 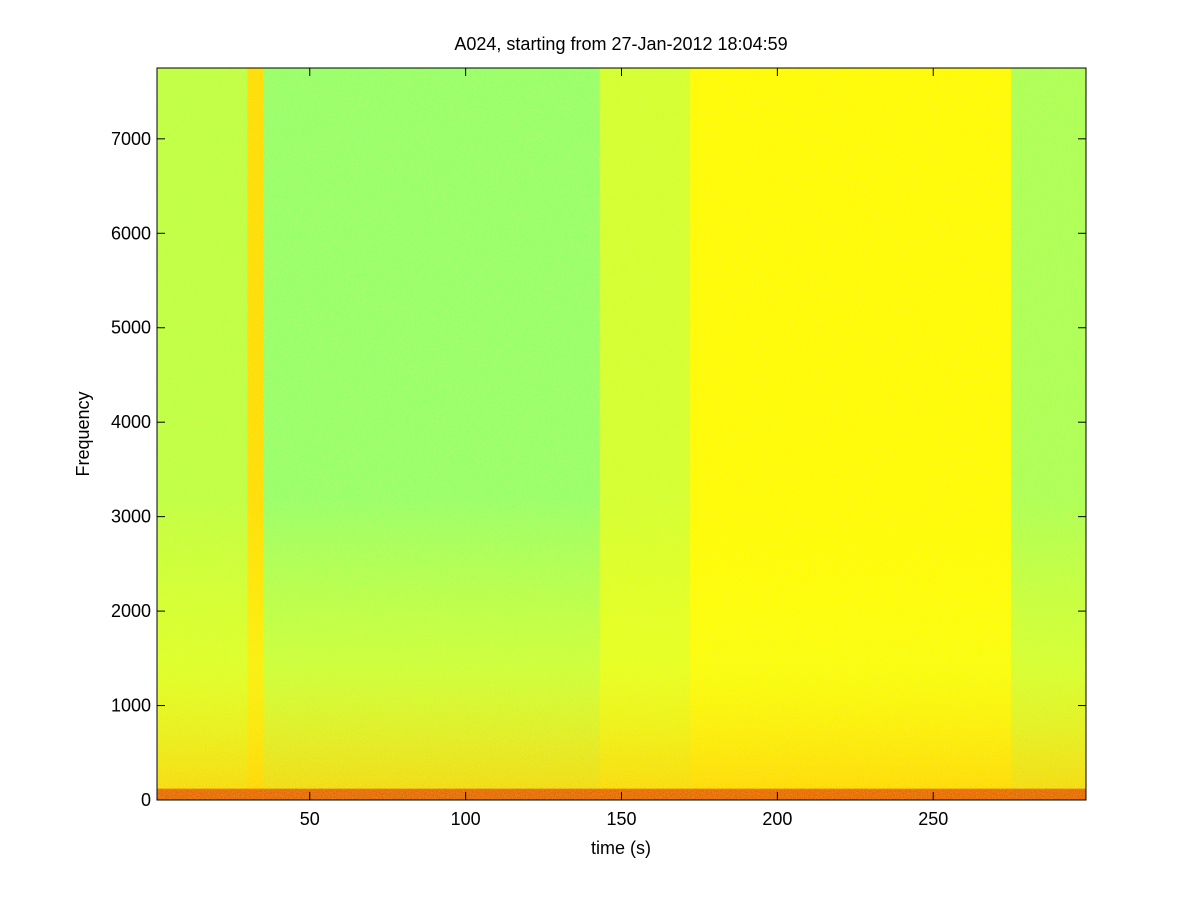 What do you see at coordinates (131, 328) in the screenshot?
I see `y-tick-label: 5000` at bounding box center [131, 328].